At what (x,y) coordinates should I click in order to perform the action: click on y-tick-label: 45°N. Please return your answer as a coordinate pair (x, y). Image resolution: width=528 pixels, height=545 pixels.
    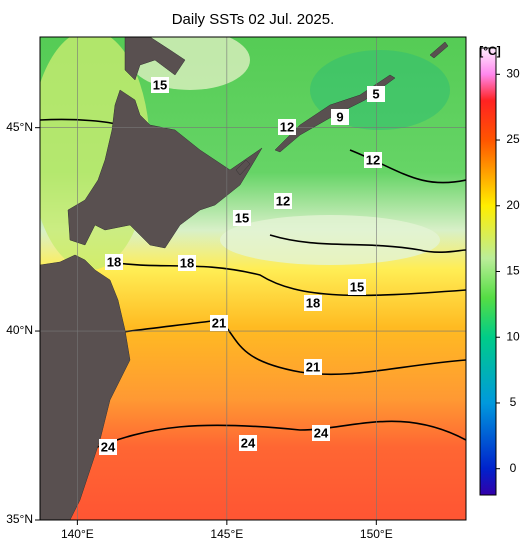
    Looking at the image, I should click on (19, 127).